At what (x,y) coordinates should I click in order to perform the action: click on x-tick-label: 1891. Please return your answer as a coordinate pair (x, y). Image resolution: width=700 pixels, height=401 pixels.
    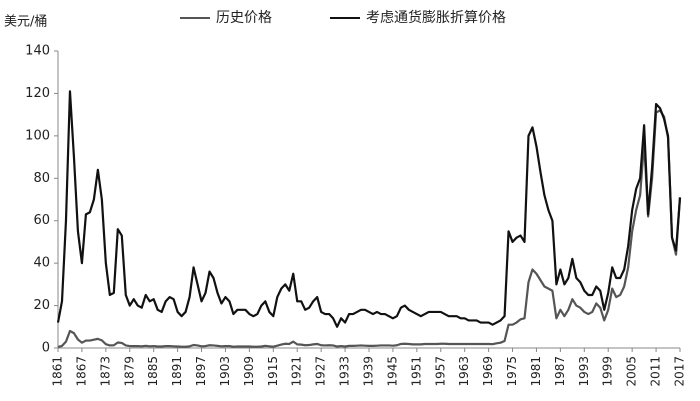
    Looking at the image, I should click on (177, 371).